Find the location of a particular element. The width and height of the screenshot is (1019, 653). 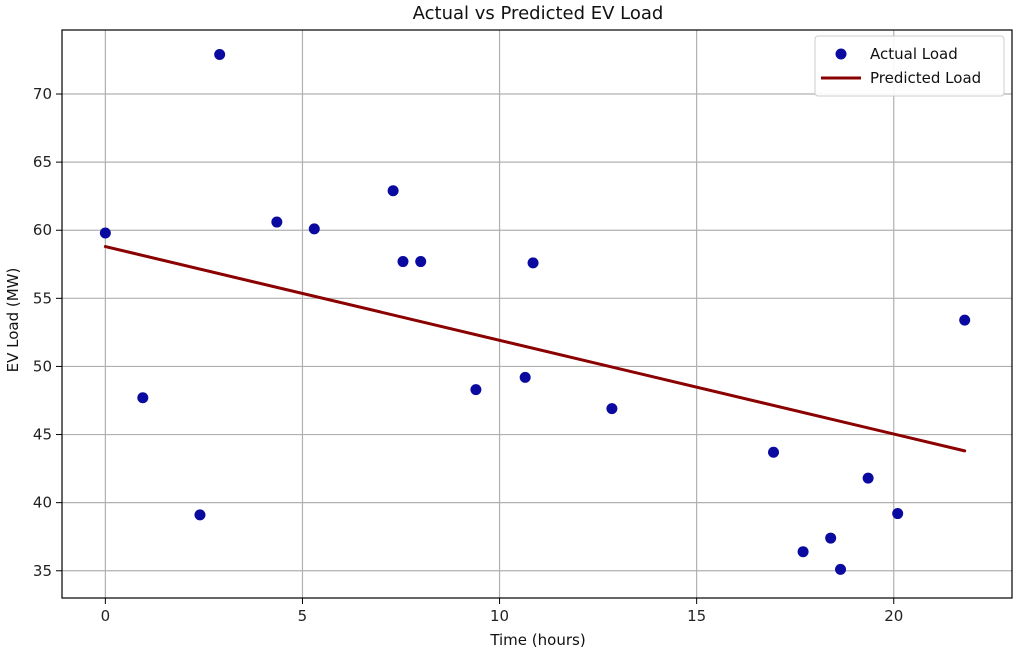

y-tick-label: 70 is located at coordinates (42, 94).